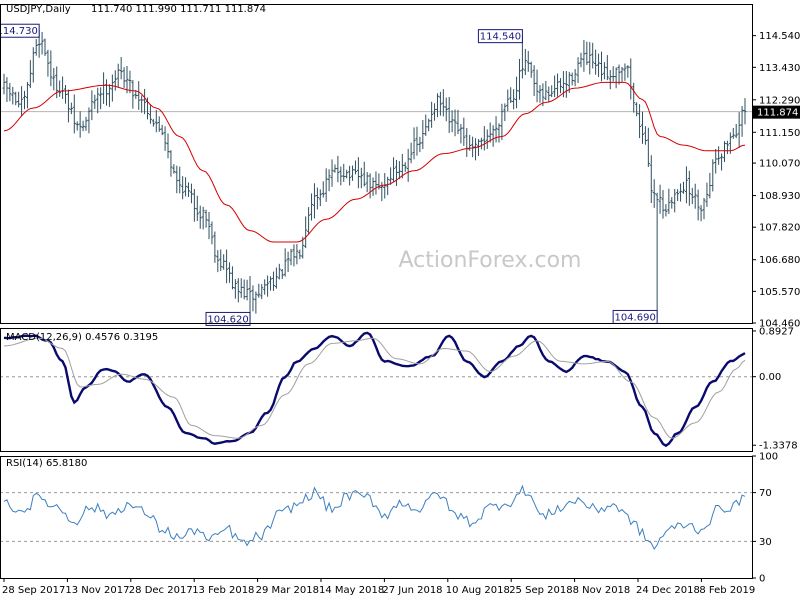 This screenshot has width=800, height=600. I want to click on macd-title: MACD(12,26,9) 0.4576 0.3195, so click(82, 337).